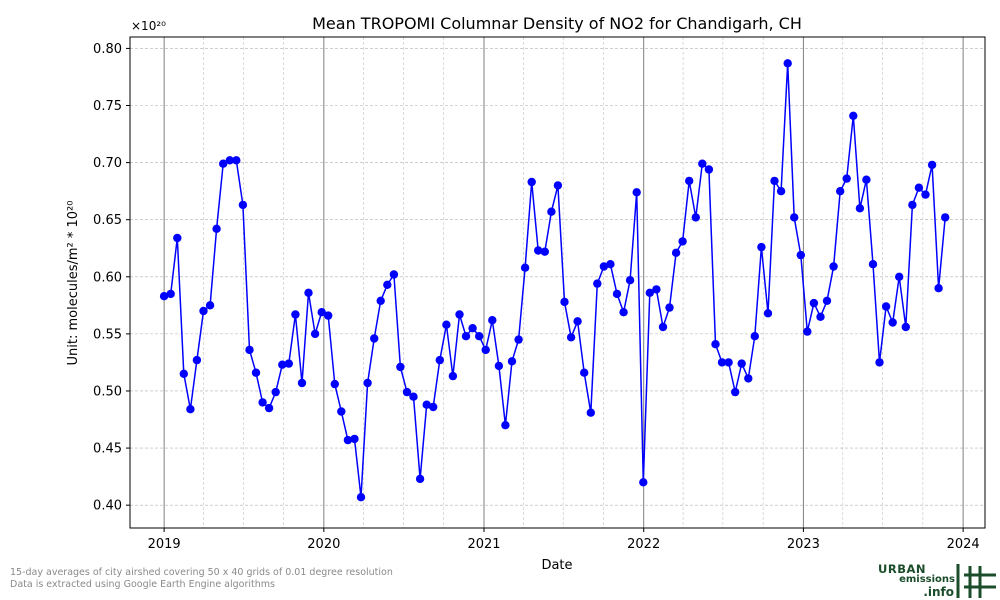  I want to click on y-tick-label: 0.80, so click(107, 49).